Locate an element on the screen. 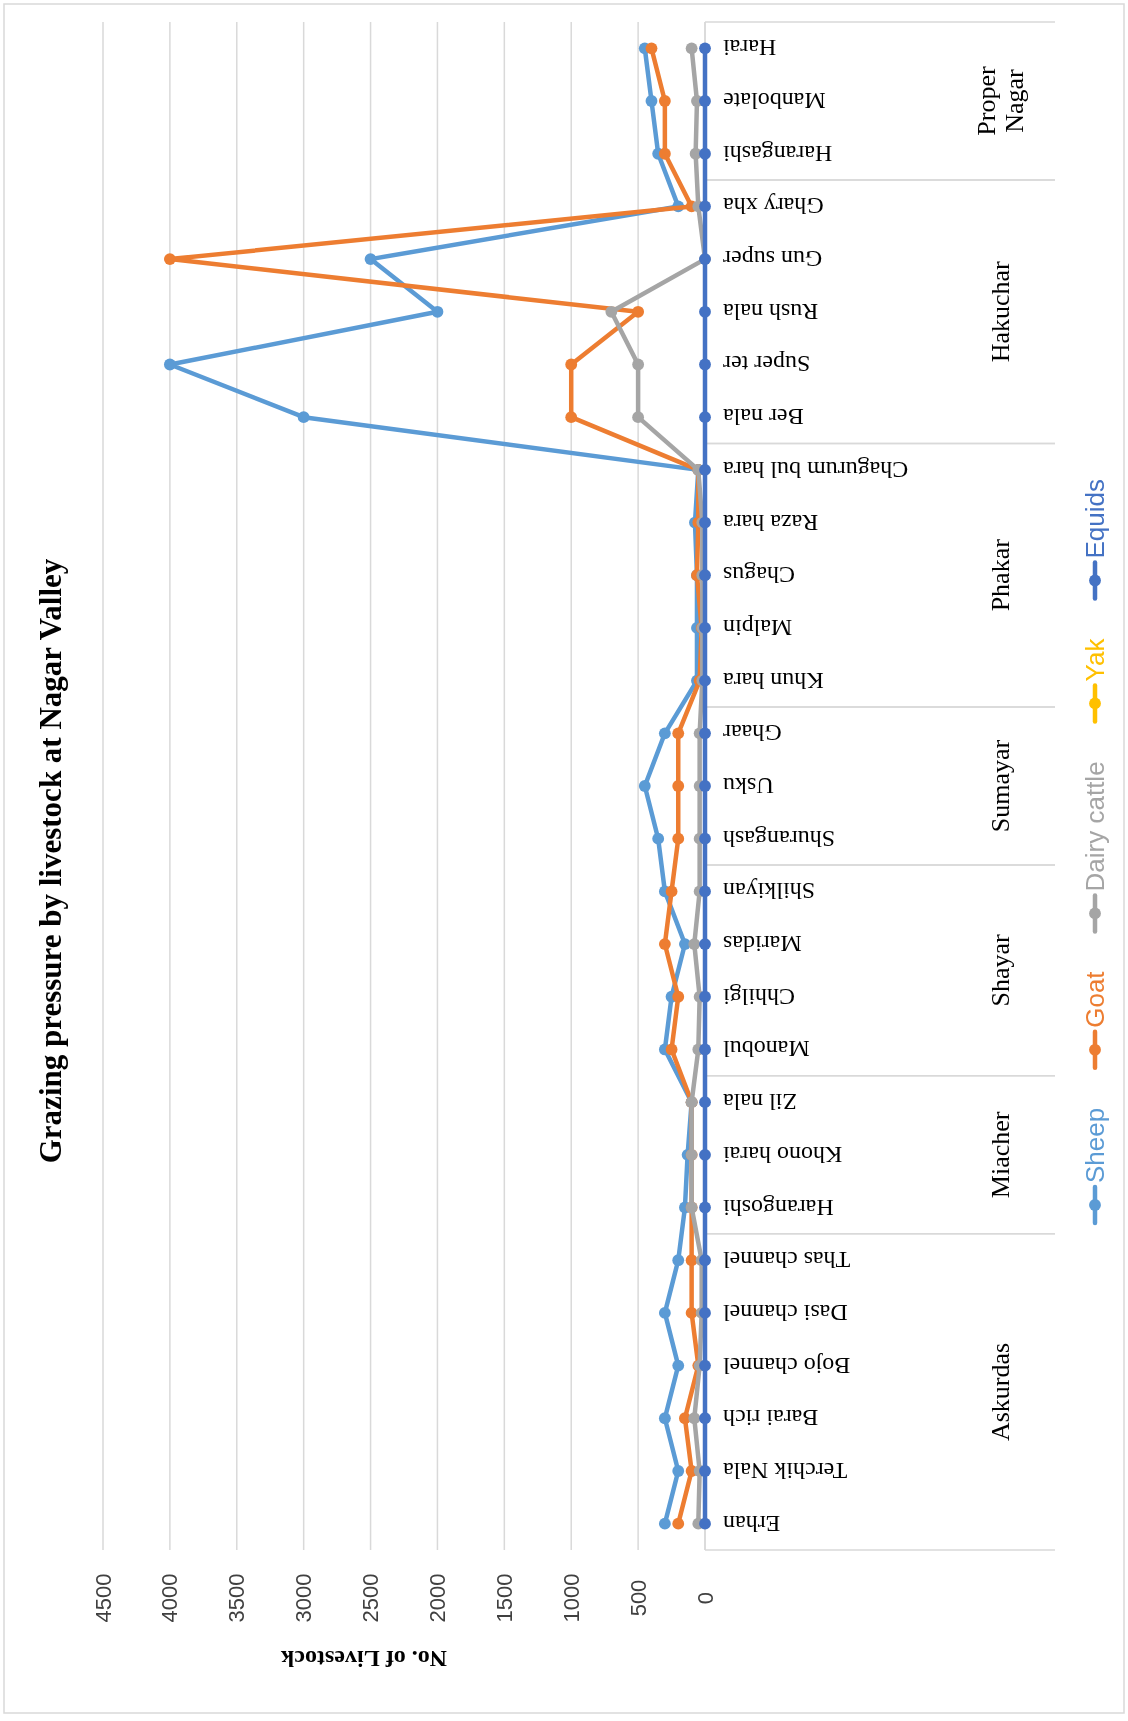 The width and height of the screenshot is (1128, 1721). y-tick-label: Khun hara is located at coordinates (773, 680).